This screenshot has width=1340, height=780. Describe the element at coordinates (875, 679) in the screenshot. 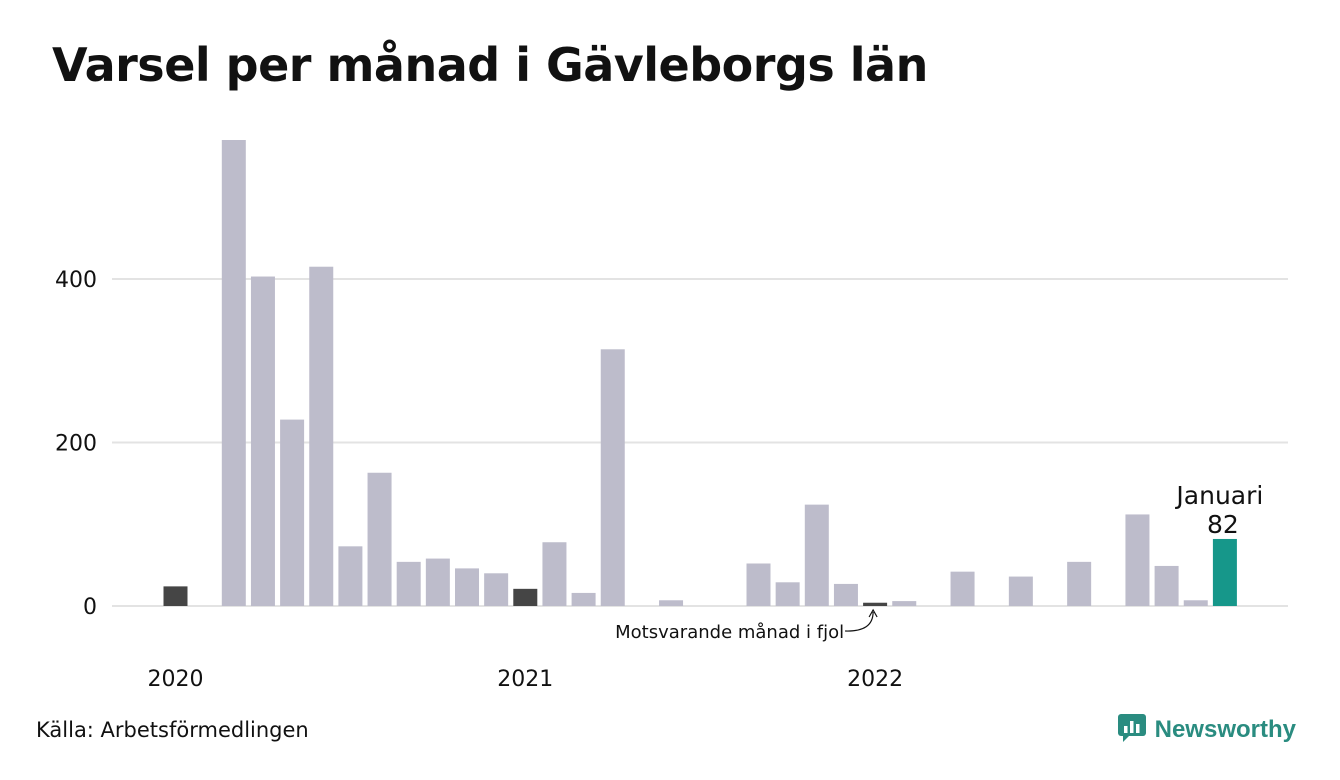

I see `x-tick-label: 2022` at that location.